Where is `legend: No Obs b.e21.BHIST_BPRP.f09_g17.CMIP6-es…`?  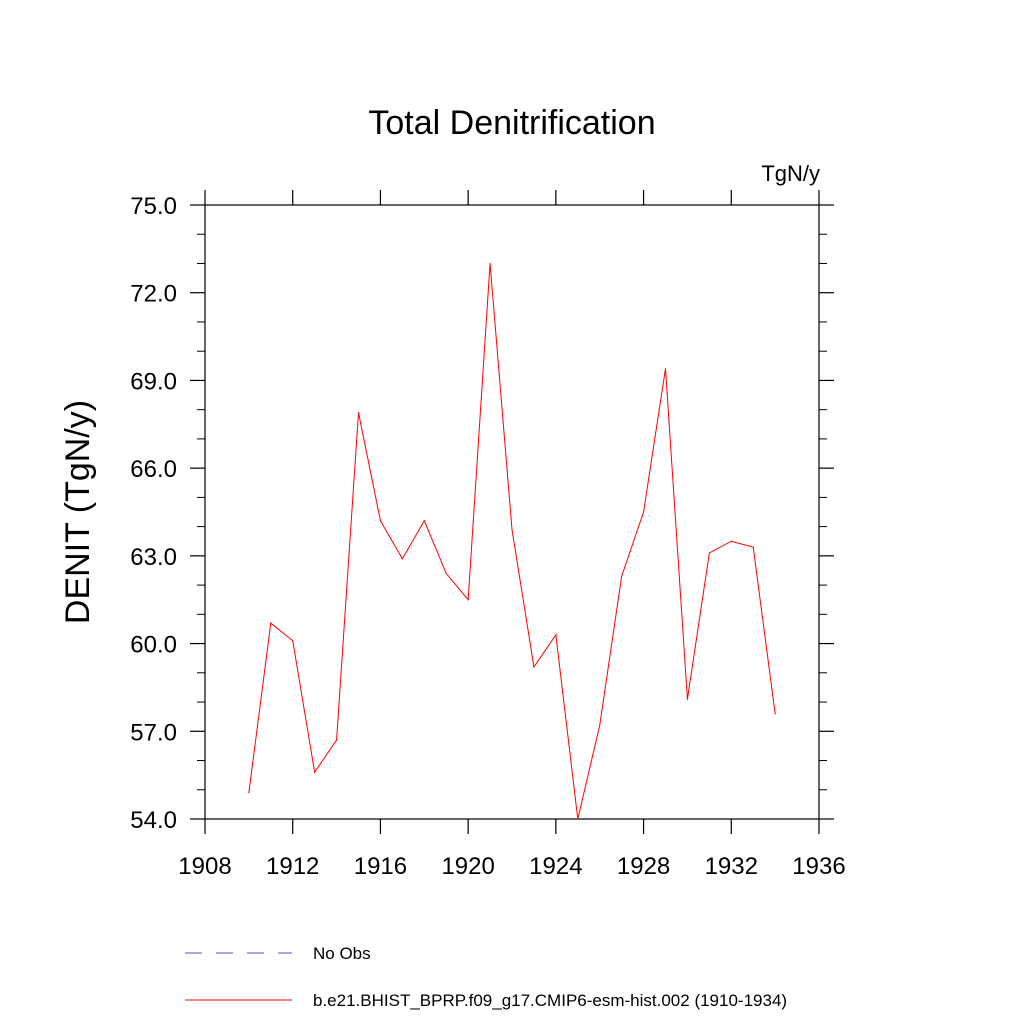
legend: No Obs b.e21.BHIST_BPRP.f09_g17.CMIP6-es… is located at coordinates (486, 977).